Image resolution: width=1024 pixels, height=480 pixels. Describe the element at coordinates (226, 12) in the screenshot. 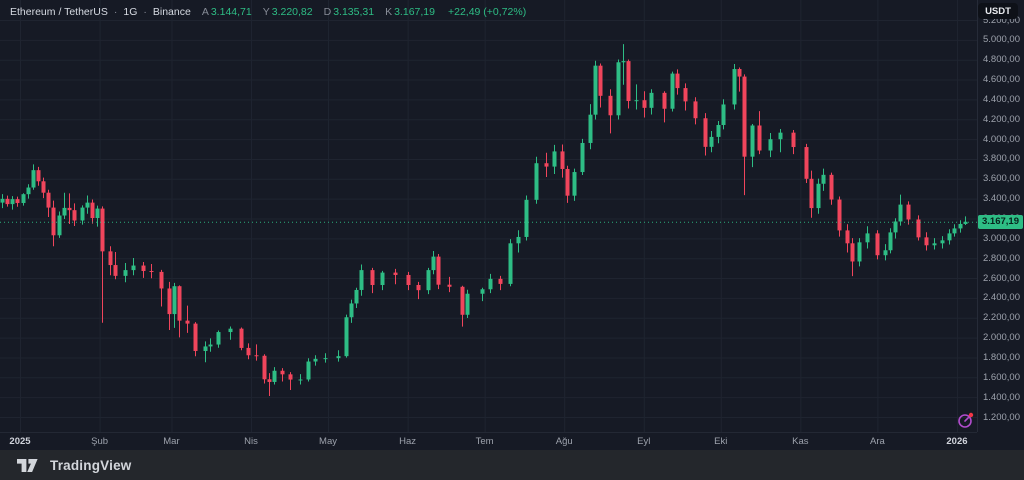

I see `ohlc-open: A 3.144,71` at that location.